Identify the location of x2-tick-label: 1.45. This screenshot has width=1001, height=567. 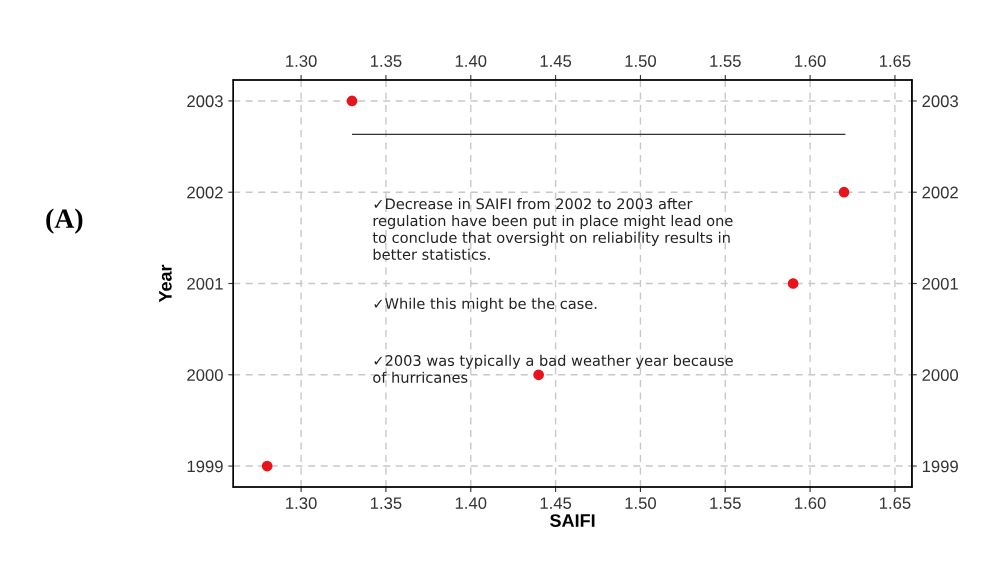
(556, 61).